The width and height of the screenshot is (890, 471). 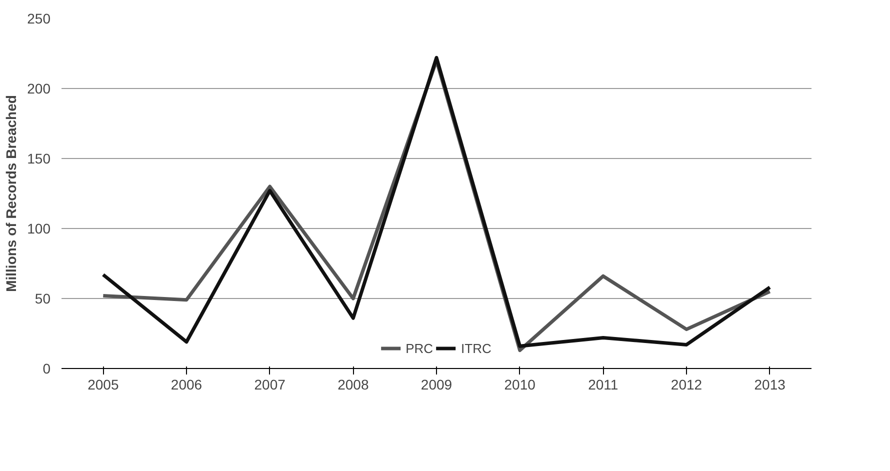 I want to click on y-tick-label: 200, so click(x=39, y=88).